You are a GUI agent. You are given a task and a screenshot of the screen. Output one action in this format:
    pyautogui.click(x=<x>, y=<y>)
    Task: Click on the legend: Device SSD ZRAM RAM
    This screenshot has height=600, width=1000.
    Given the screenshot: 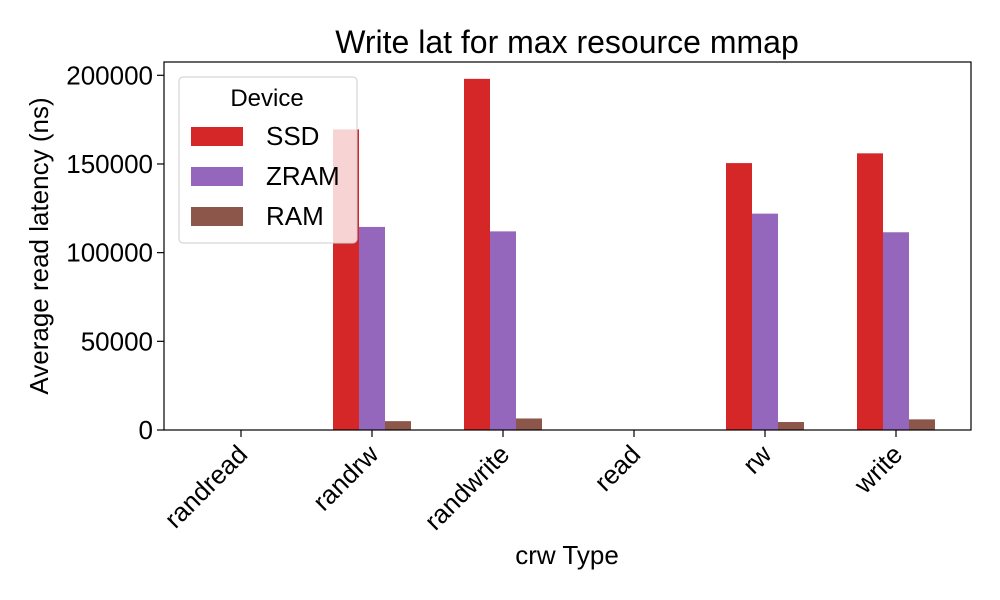 What is the action you would take?
    pyautogui.click(x=268, y=160)
    